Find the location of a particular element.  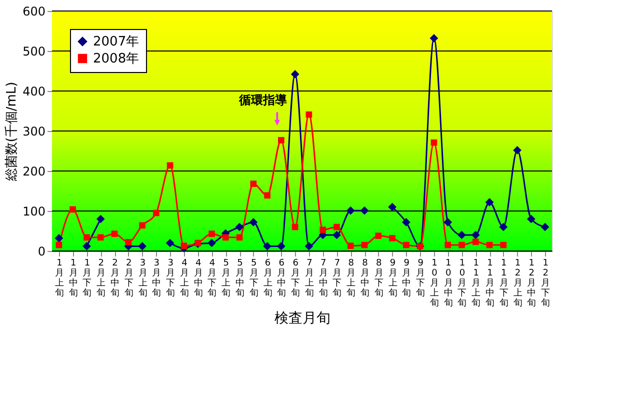

x-tick-label: 3月上旬 is located at coordinates (143, 278).